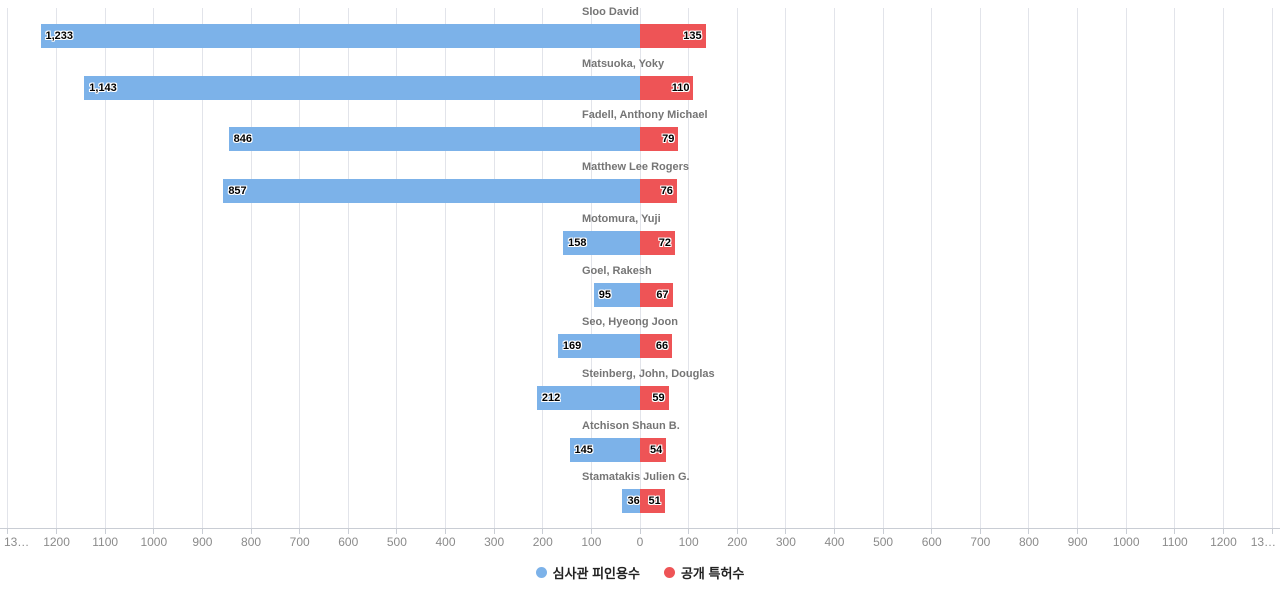 The image size is (1280, 600). What do you see at coordinates (59, 36) in the screenshot?
I see `citations-value-label: 1,233` at bounding box center [59, 36].